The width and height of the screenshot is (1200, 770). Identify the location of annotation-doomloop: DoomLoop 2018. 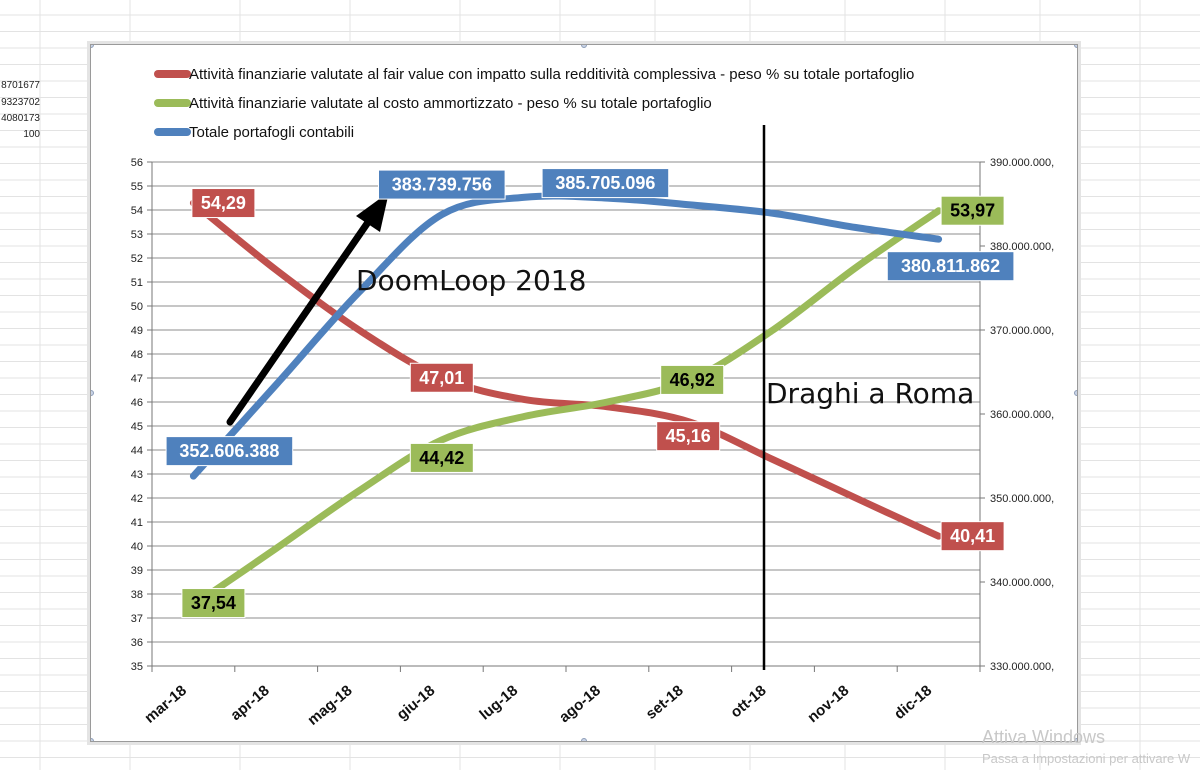
(471, 280).